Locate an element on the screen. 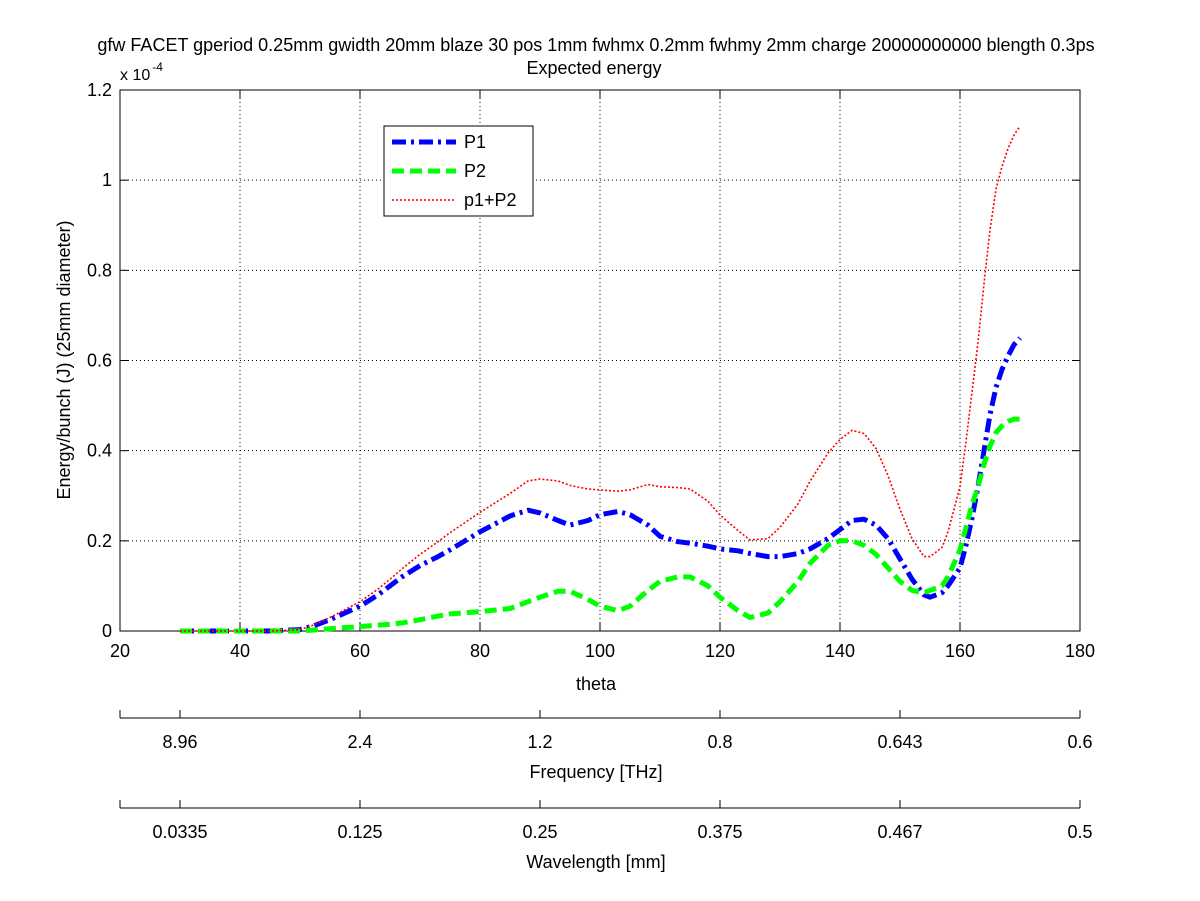 This screenshot has height=901, width=1200. x-tick-label: 120 is located at coordinates (720, 651).